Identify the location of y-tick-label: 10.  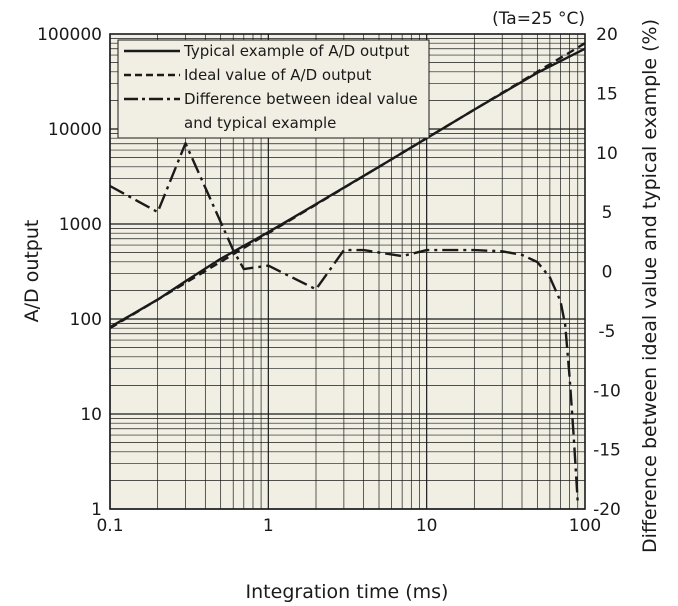
(91, 415).